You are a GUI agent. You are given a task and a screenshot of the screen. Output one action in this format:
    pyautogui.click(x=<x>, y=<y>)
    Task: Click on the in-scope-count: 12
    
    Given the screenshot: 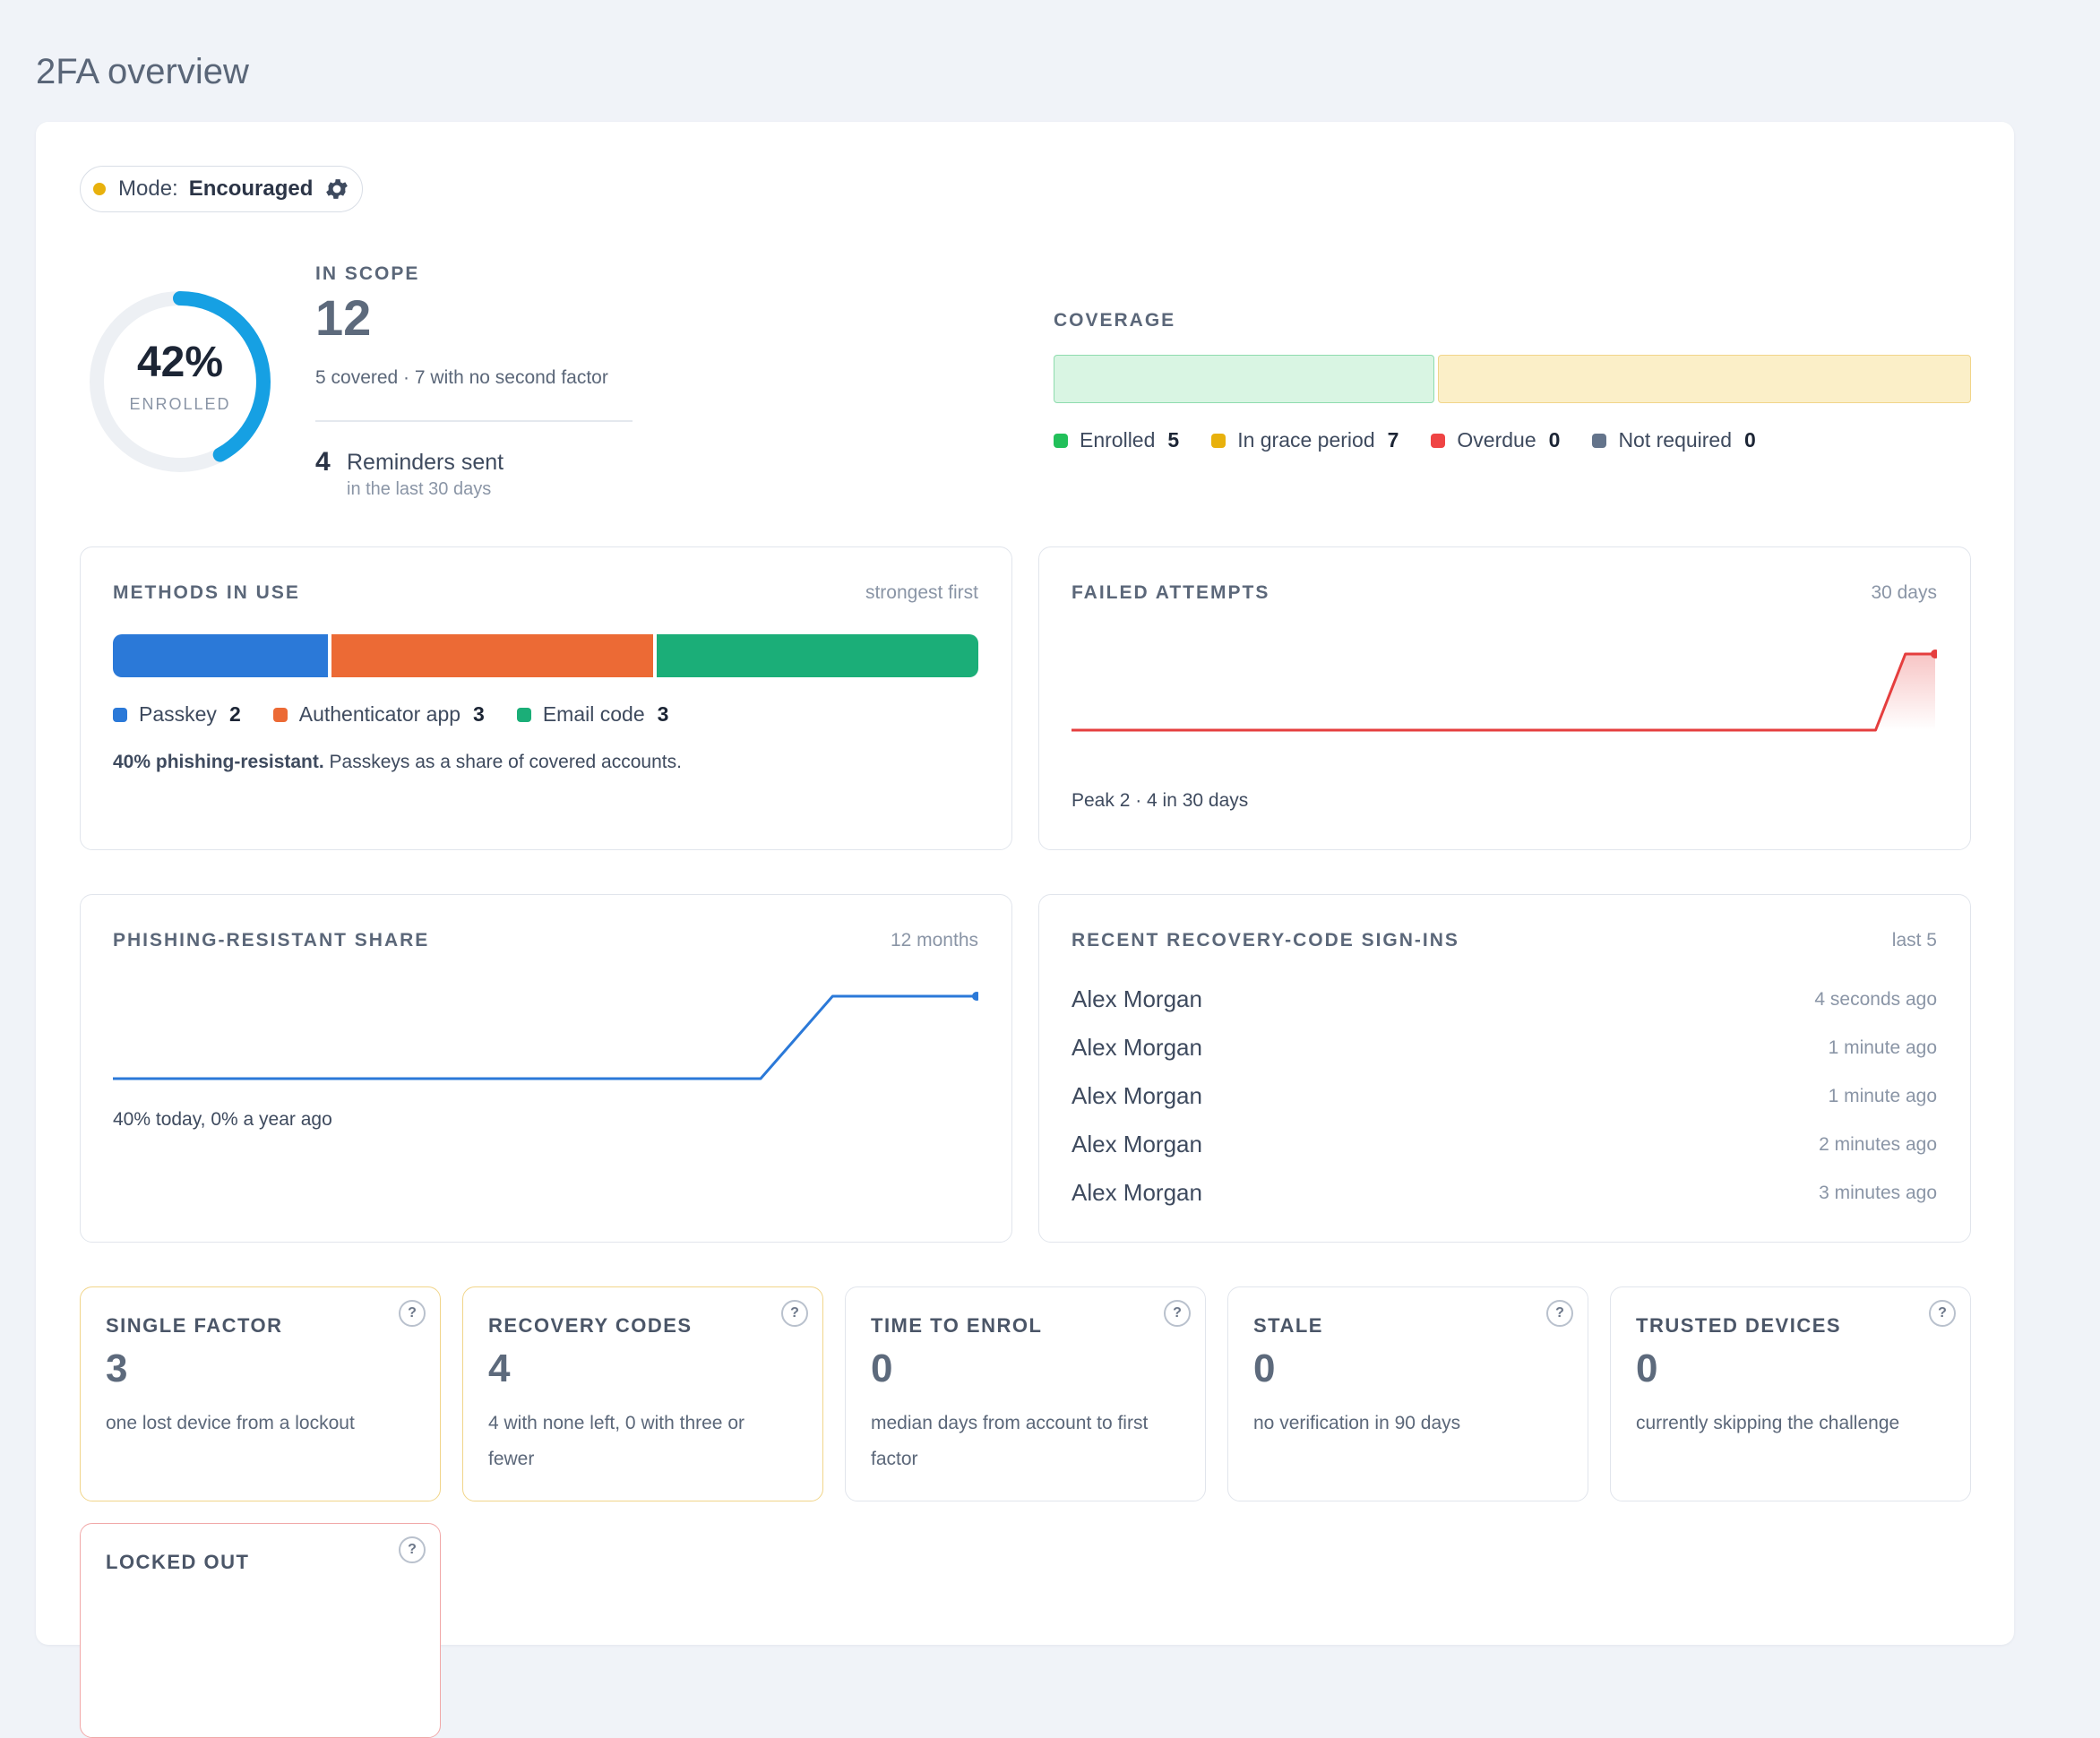 What is the action you would take?
    pyautogui.click(x=343, y=317)
    